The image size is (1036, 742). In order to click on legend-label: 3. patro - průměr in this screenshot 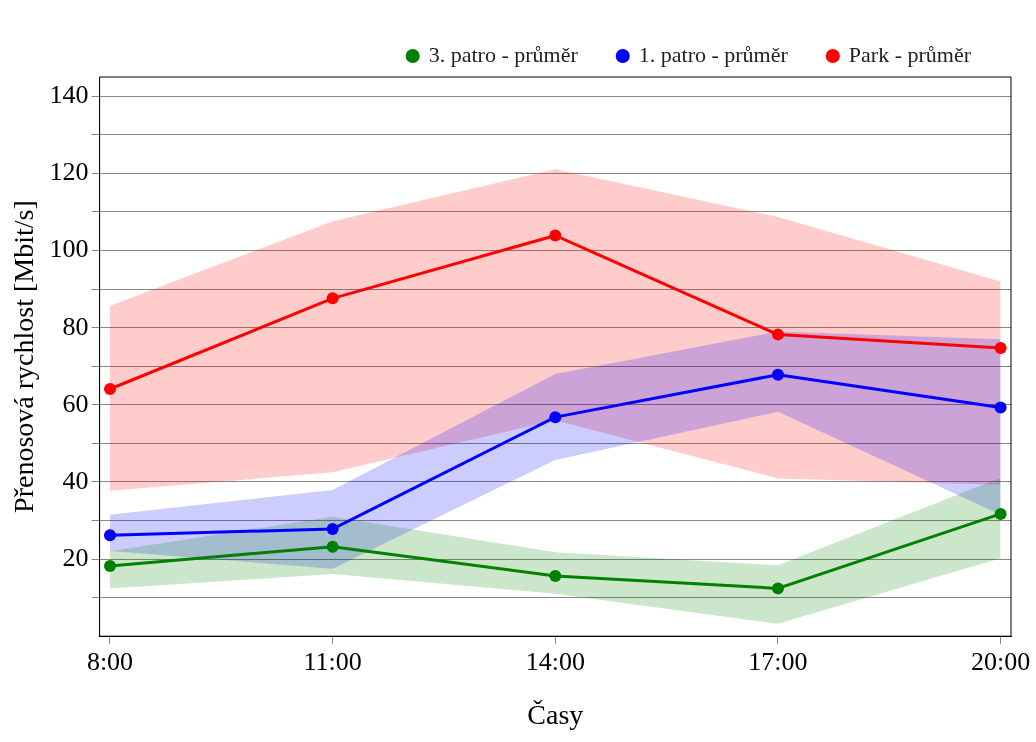, I will do `click(503, 54)`.